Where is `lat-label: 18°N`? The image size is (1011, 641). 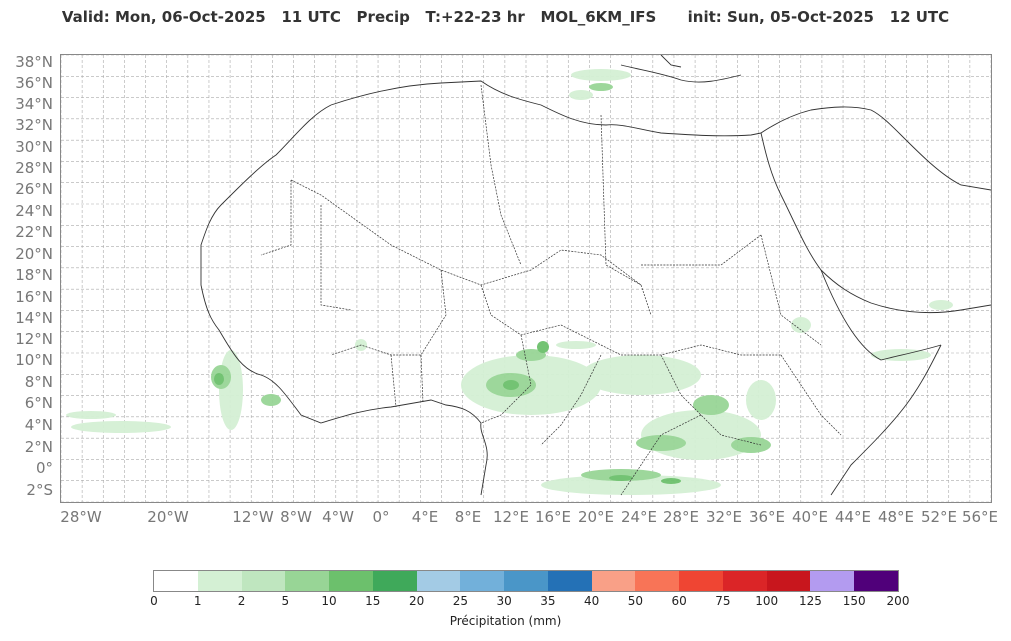 lat-label: 18°N is located at coordinates (34, 275).